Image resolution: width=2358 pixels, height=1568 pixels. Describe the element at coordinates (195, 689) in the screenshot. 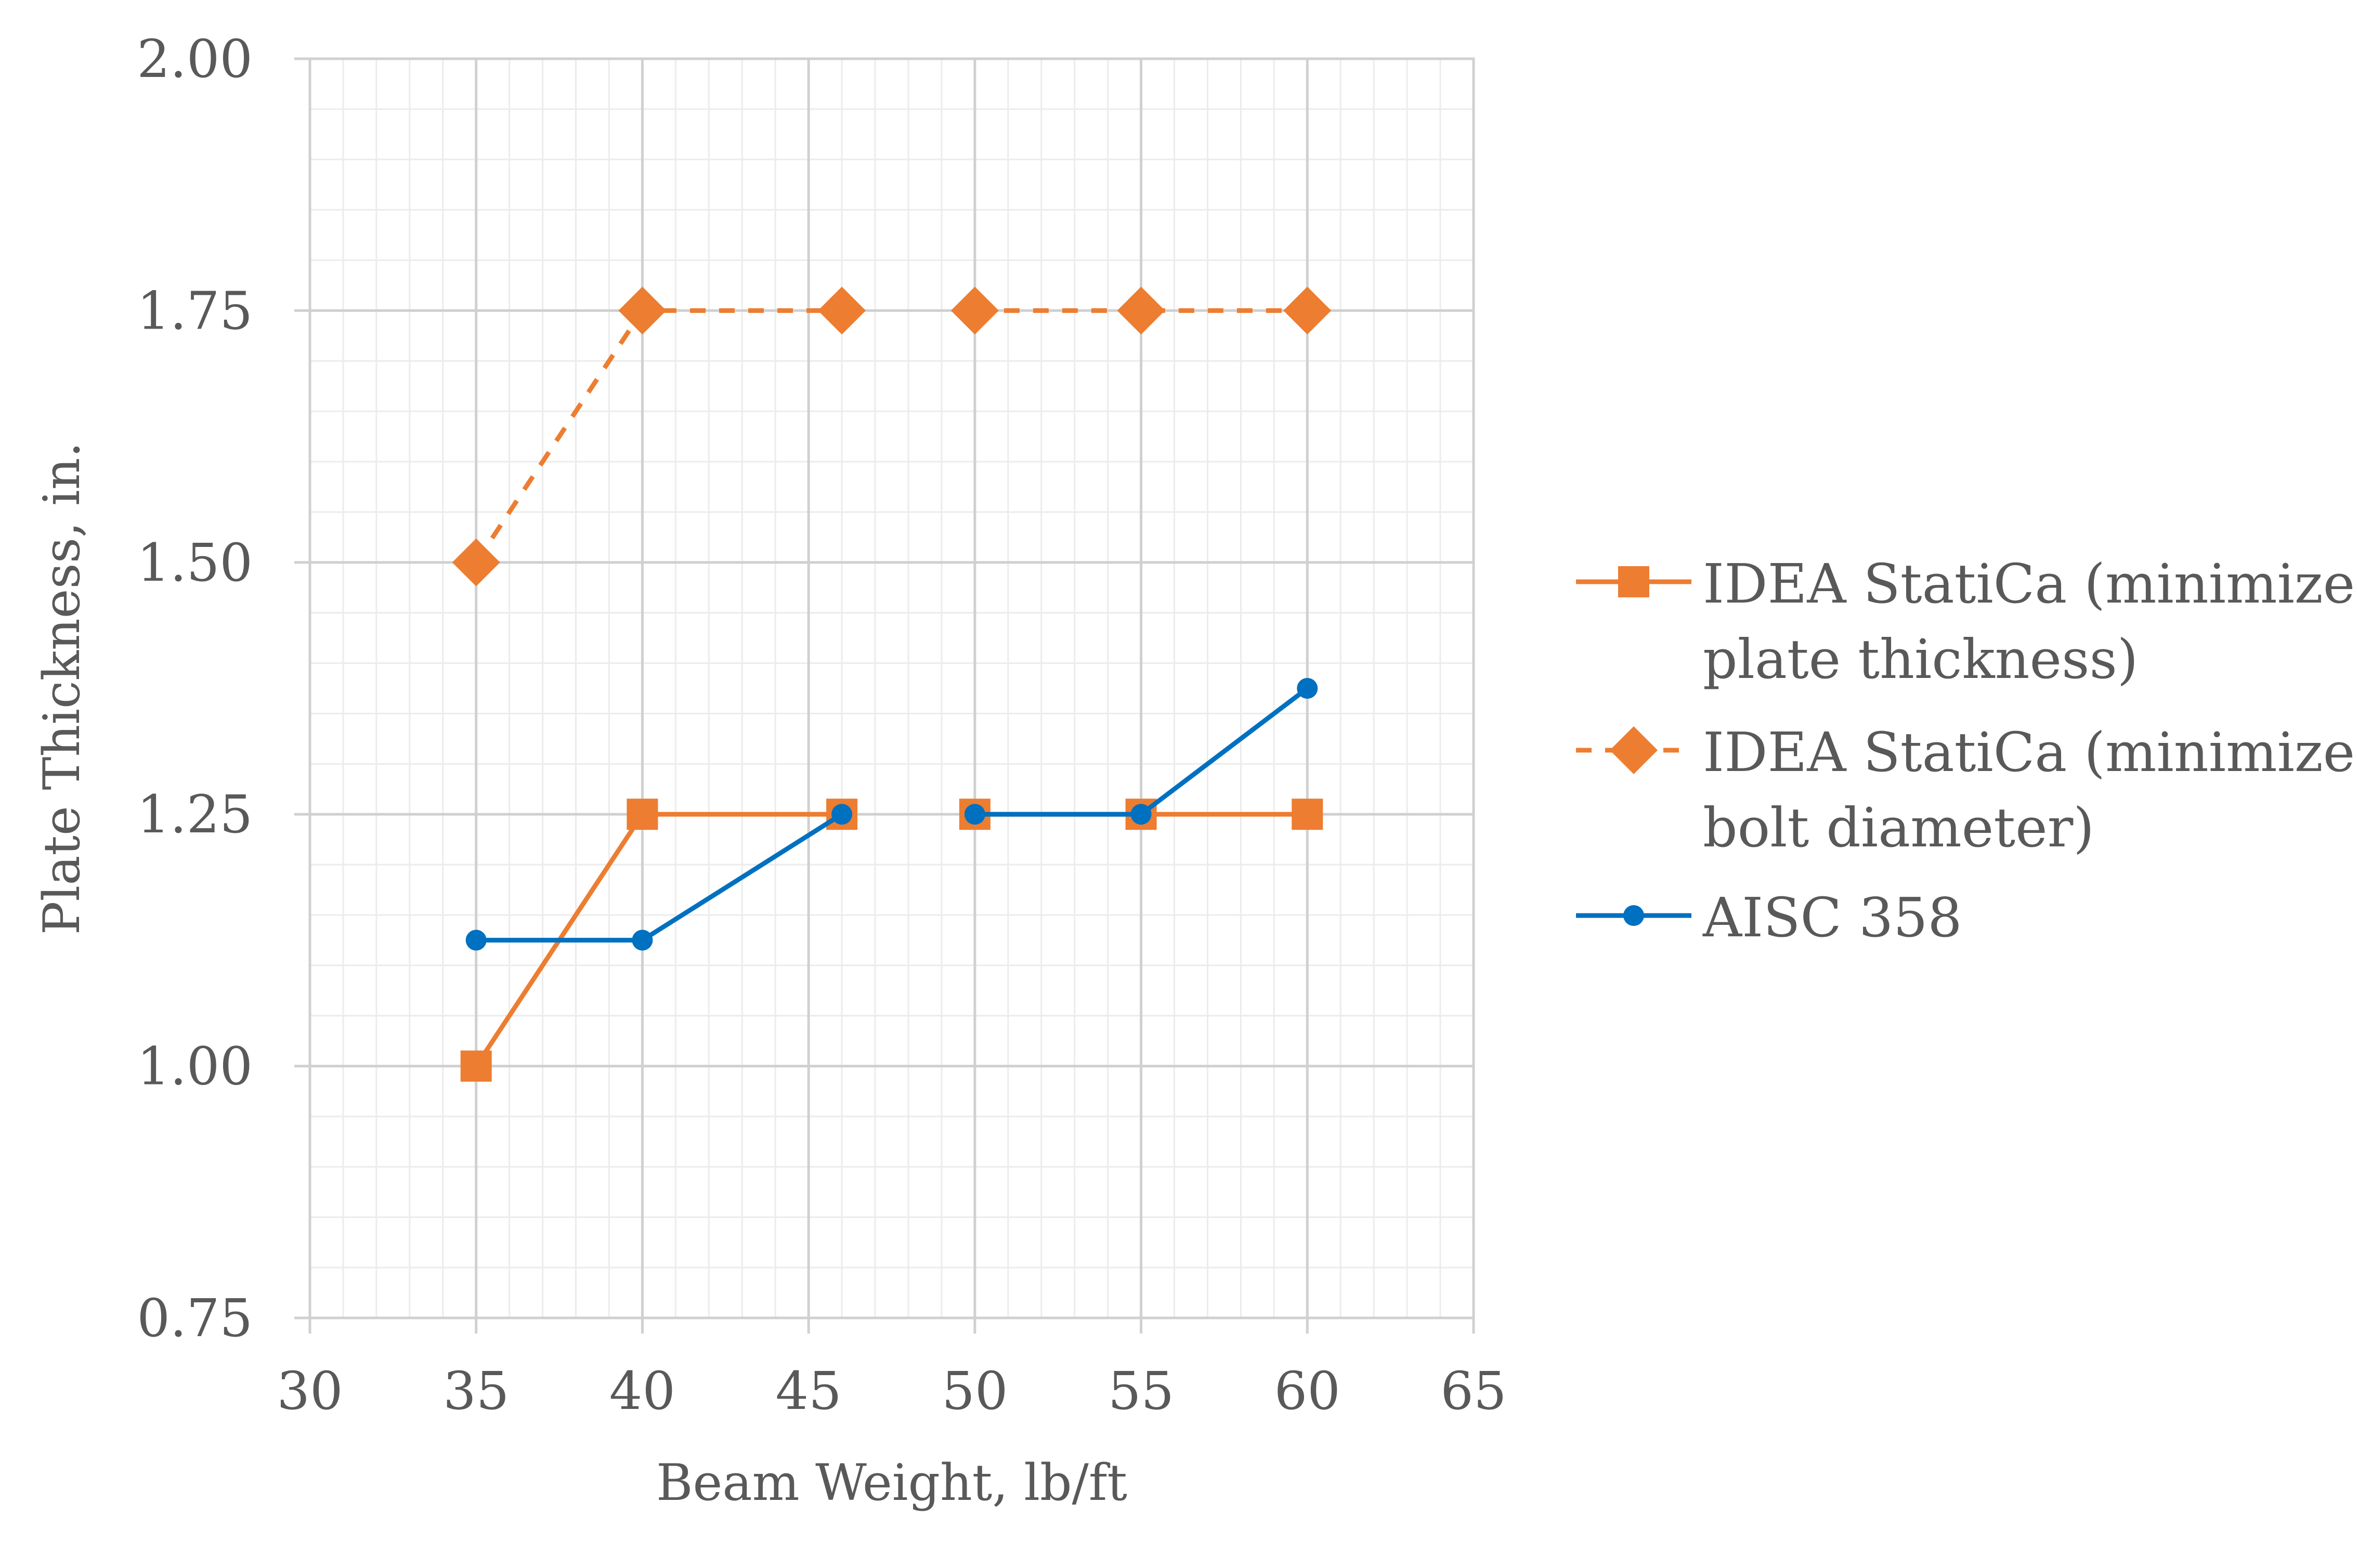

I see `y-axis-tick-labels: 0.75 1.00 1.25 1.50 1.75 2.00` at that location.